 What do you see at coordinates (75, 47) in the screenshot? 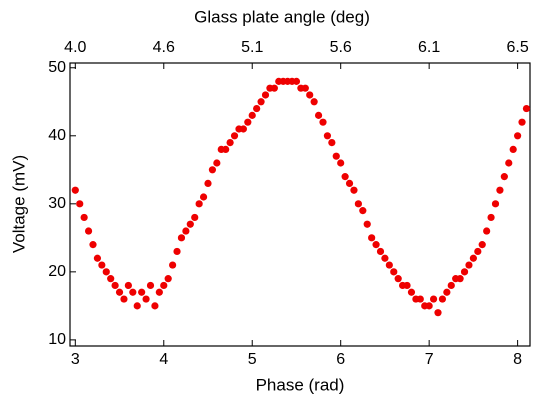
I see `x2-tick-label: 4.0` at bounding box center [75, 47].